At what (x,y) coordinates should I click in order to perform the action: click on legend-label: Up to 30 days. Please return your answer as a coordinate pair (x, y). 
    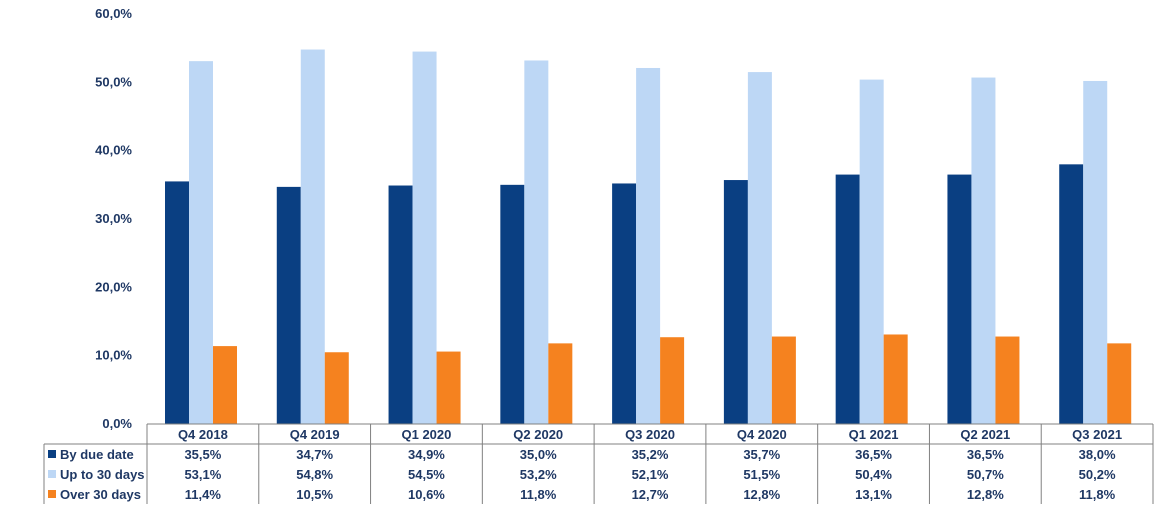
    Looking at the image, I should click on (102, 474).